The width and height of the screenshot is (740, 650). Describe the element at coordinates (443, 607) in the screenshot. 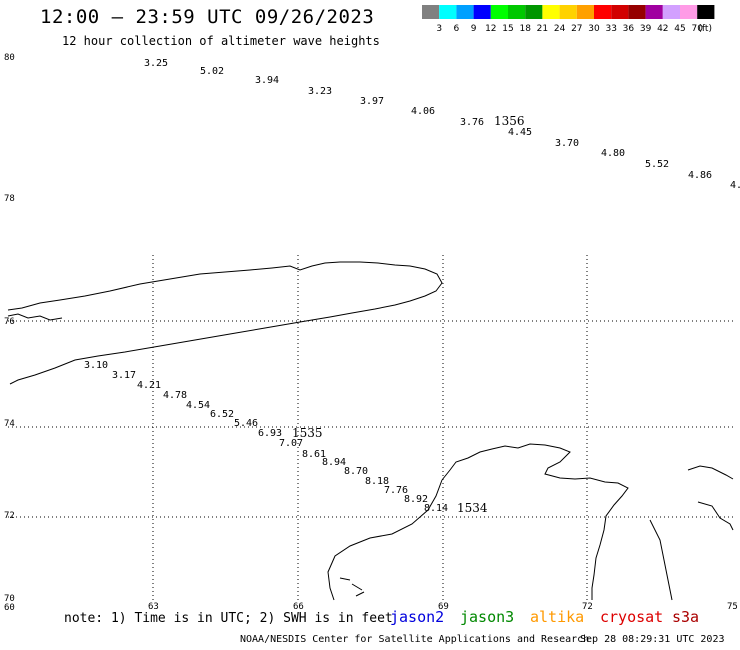

I see `lon-label-69: 69` at that location.